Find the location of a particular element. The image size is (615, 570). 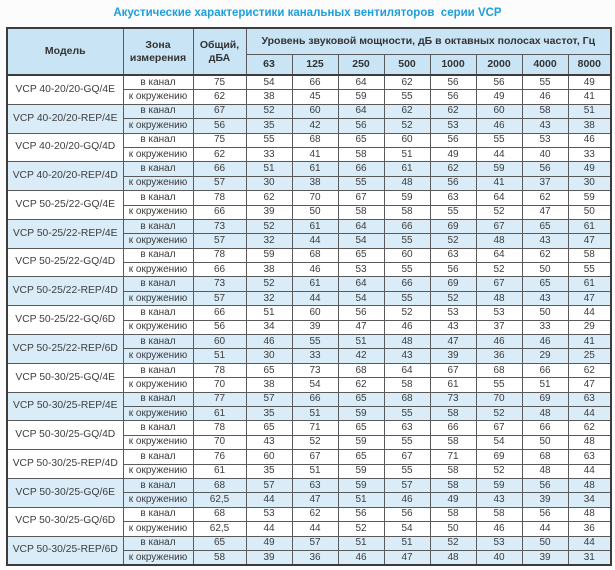

overall-dba-cell: 77 is located at coordinates (219, 399).